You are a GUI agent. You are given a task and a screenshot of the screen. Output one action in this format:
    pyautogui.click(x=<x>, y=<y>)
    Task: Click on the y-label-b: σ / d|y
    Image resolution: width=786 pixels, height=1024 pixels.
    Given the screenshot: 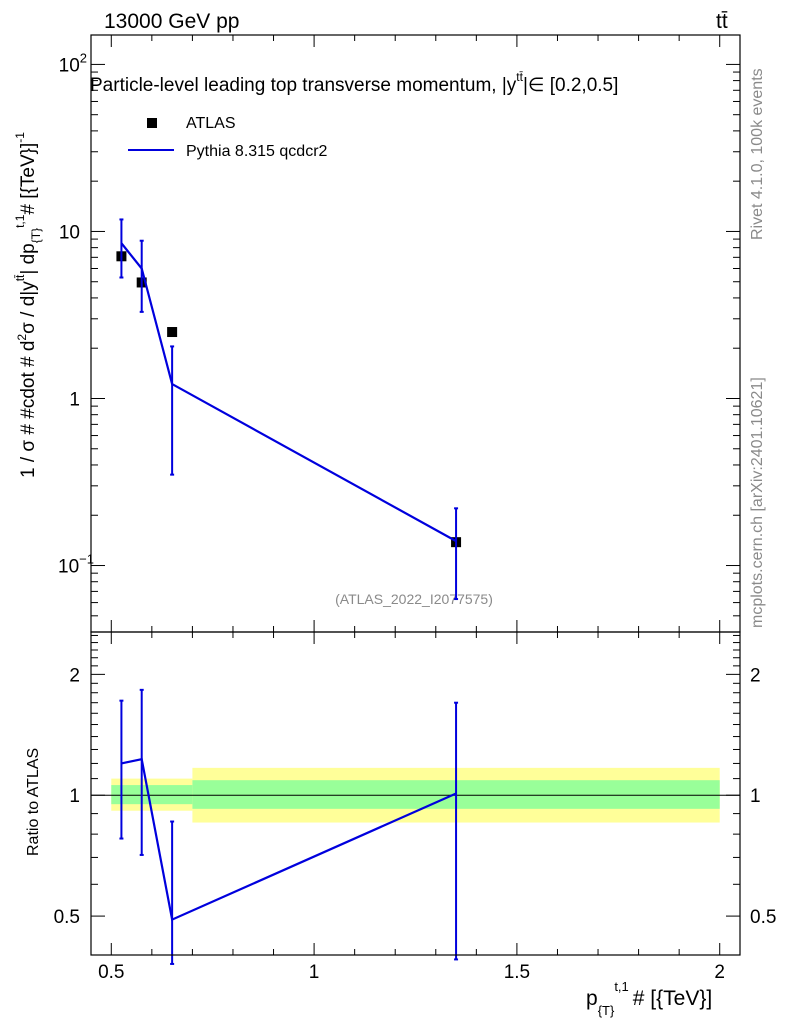 What is the action you would take?
    pyautogui.click(x=28, y=307)
    